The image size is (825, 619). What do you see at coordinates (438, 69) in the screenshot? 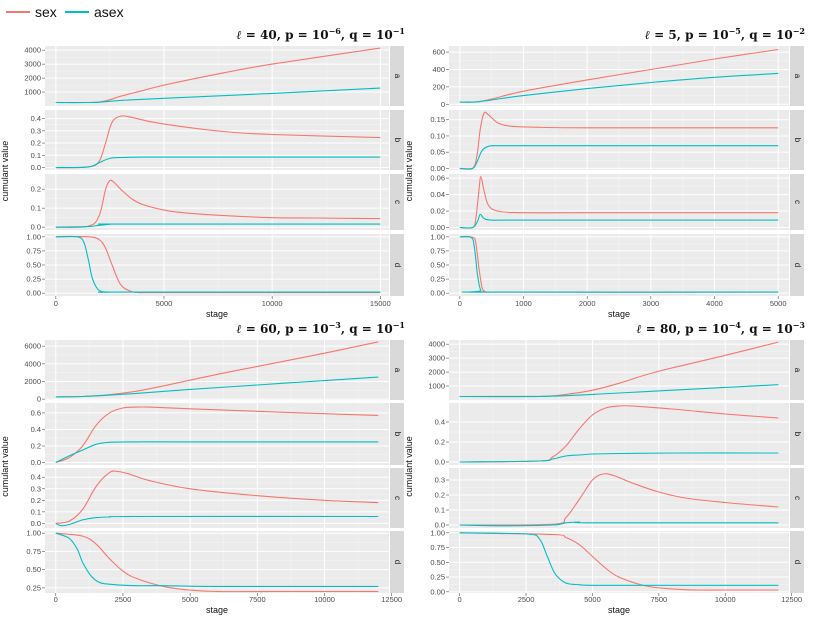
I see `y-tick-label: 400` at bounding box center [438, 69].